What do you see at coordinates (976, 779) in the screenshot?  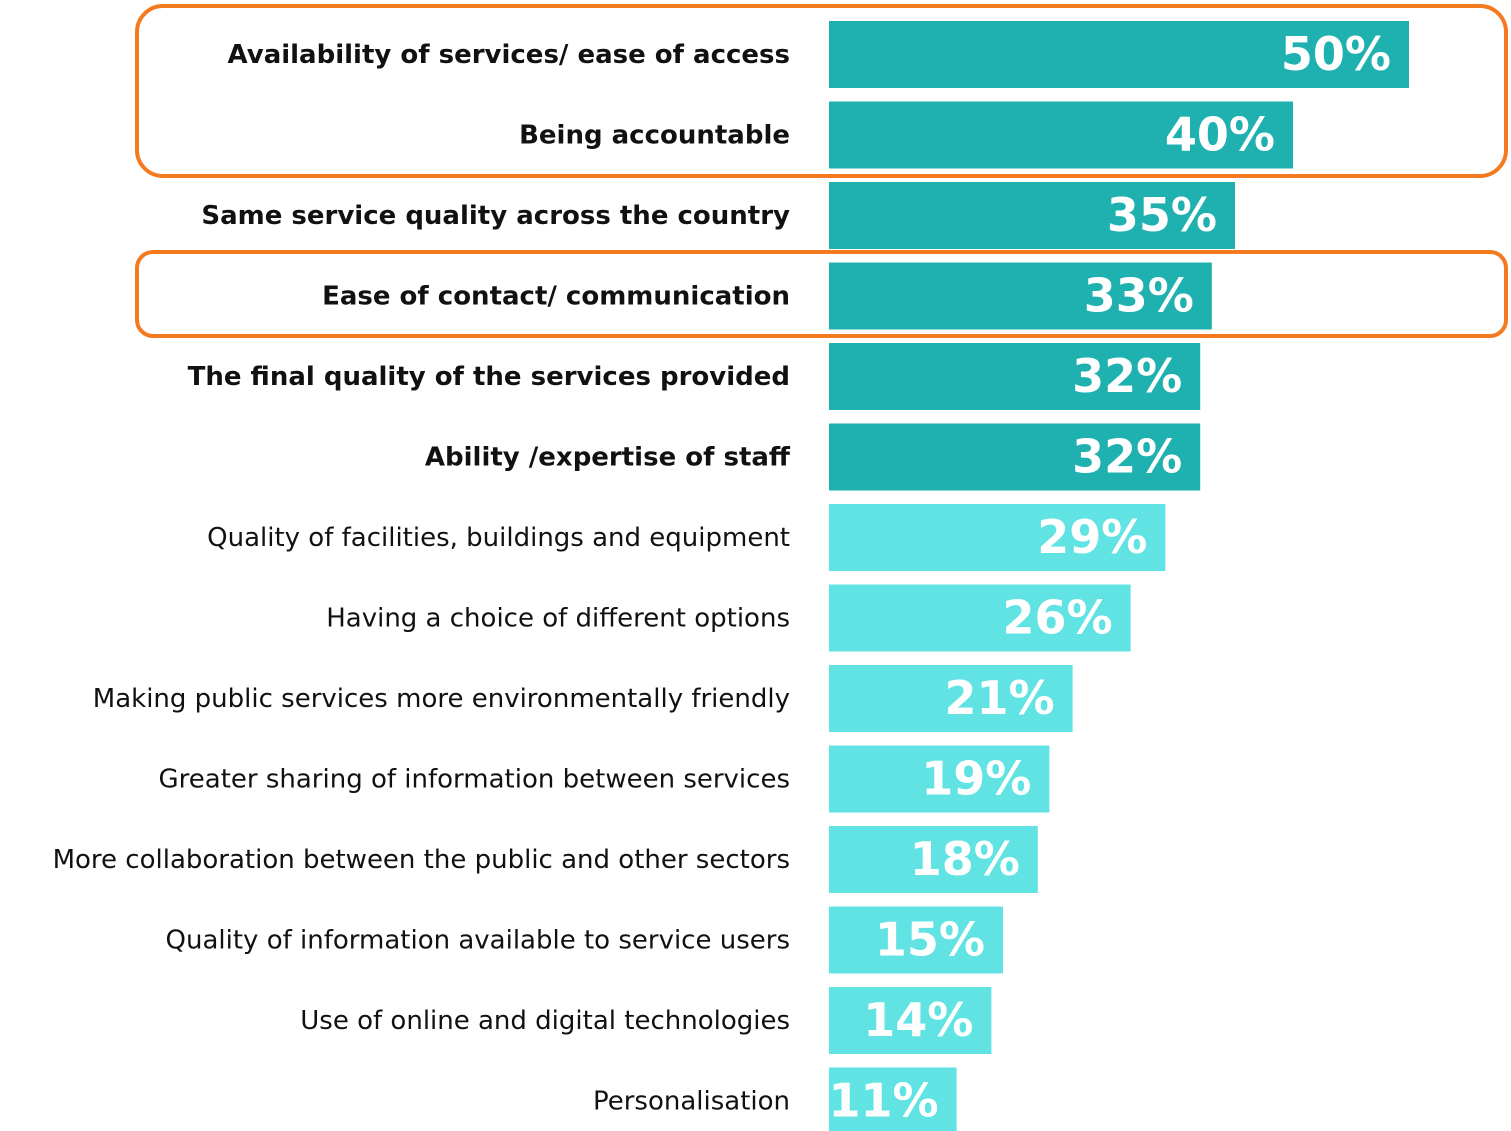 I see `value-label: 19%` at bounding box center [976, 779].